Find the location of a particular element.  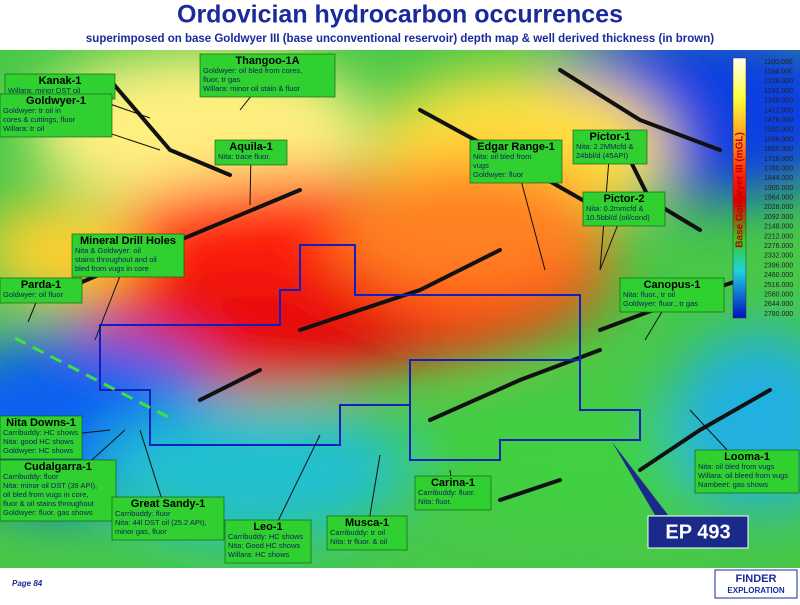

well-name: Pictor-1 is located at coordinates (610, 137).